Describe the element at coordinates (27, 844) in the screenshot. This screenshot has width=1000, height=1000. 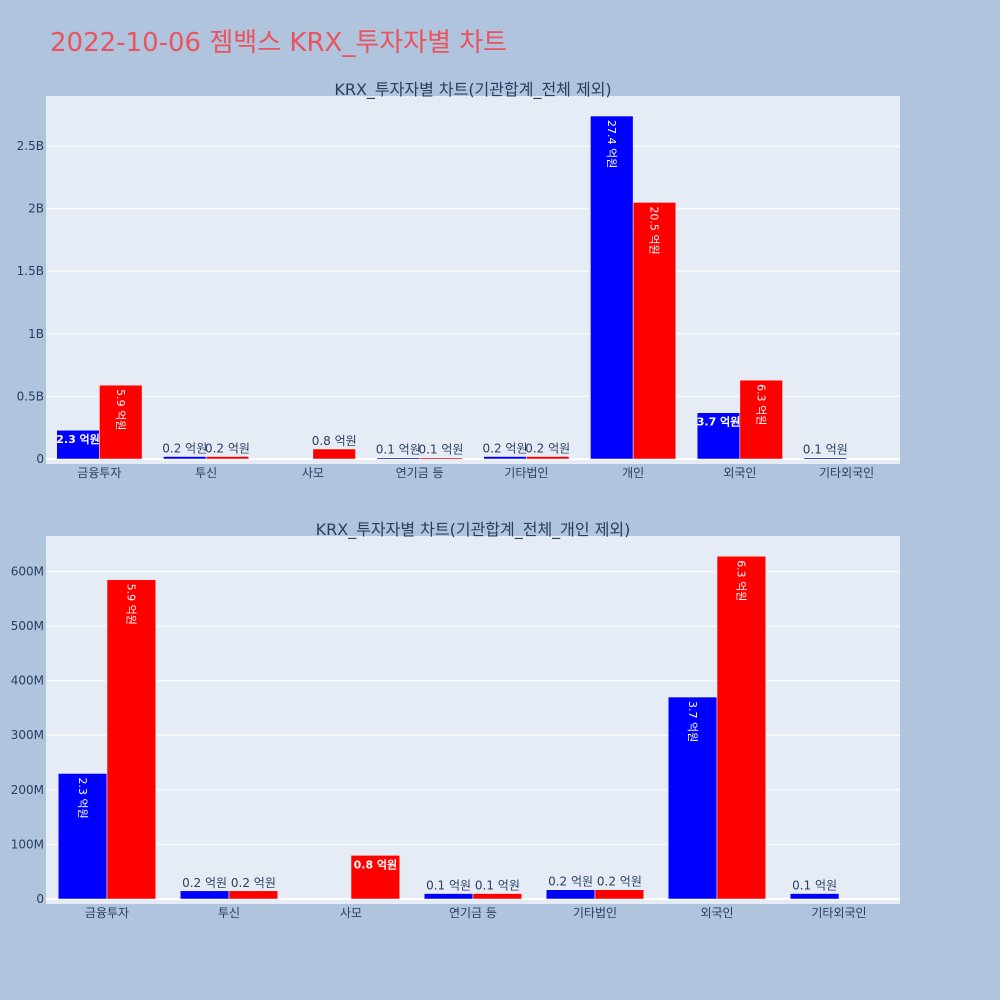
I see `y-tick-label: 100M` at that location.